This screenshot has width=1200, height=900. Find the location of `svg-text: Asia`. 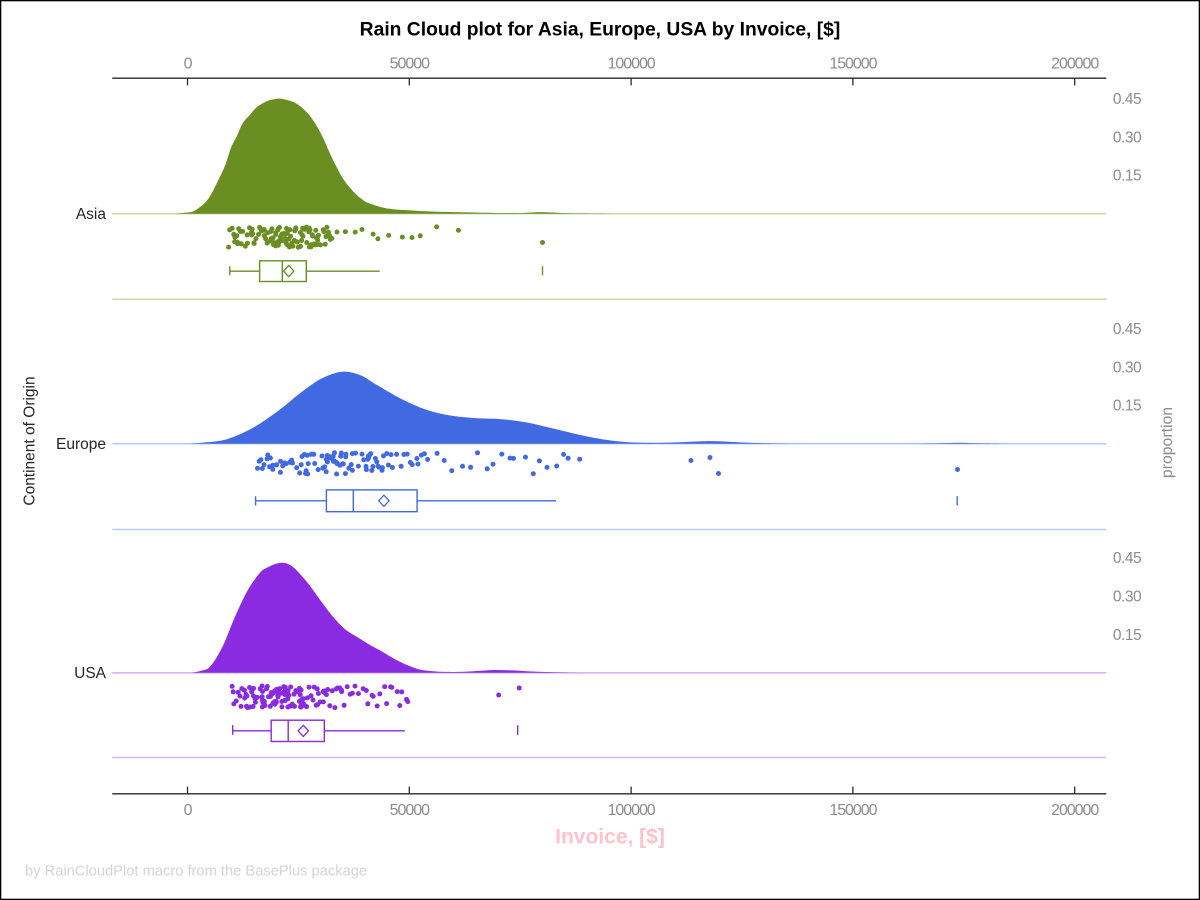

svg-text: Asia is located at coordinates (91, 214).